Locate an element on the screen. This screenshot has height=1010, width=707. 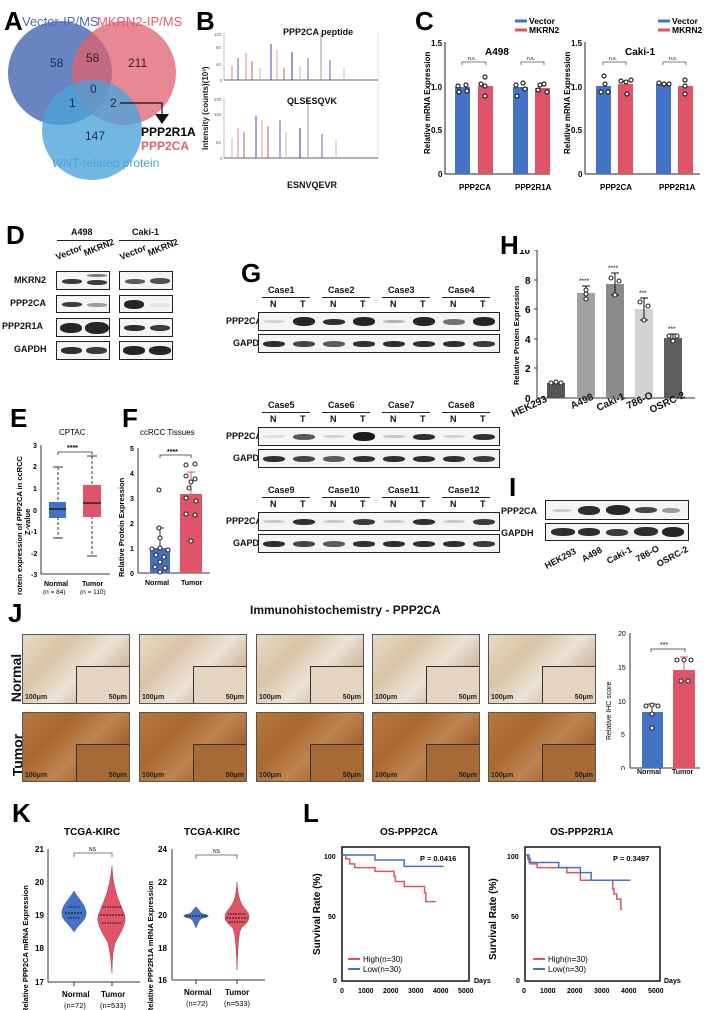
svg-text: Z-value is located at coordinates (27, 522).